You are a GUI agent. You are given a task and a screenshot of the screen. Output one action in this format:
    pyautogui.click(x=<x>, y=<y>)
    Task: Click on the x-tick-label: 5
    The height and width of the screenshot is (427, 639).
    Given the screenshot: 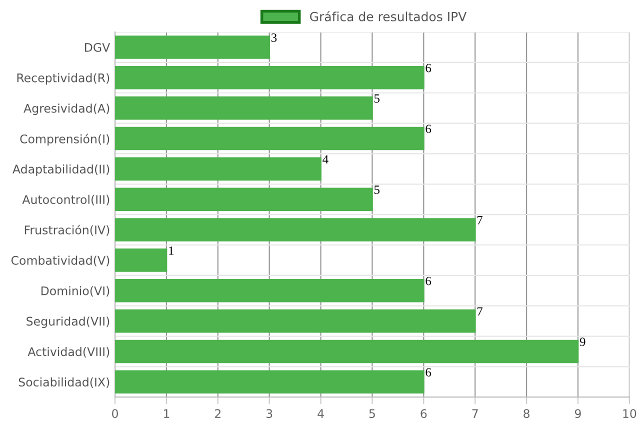 What is the action you would take?
    pyautogui.click(x=372, y=413)
    